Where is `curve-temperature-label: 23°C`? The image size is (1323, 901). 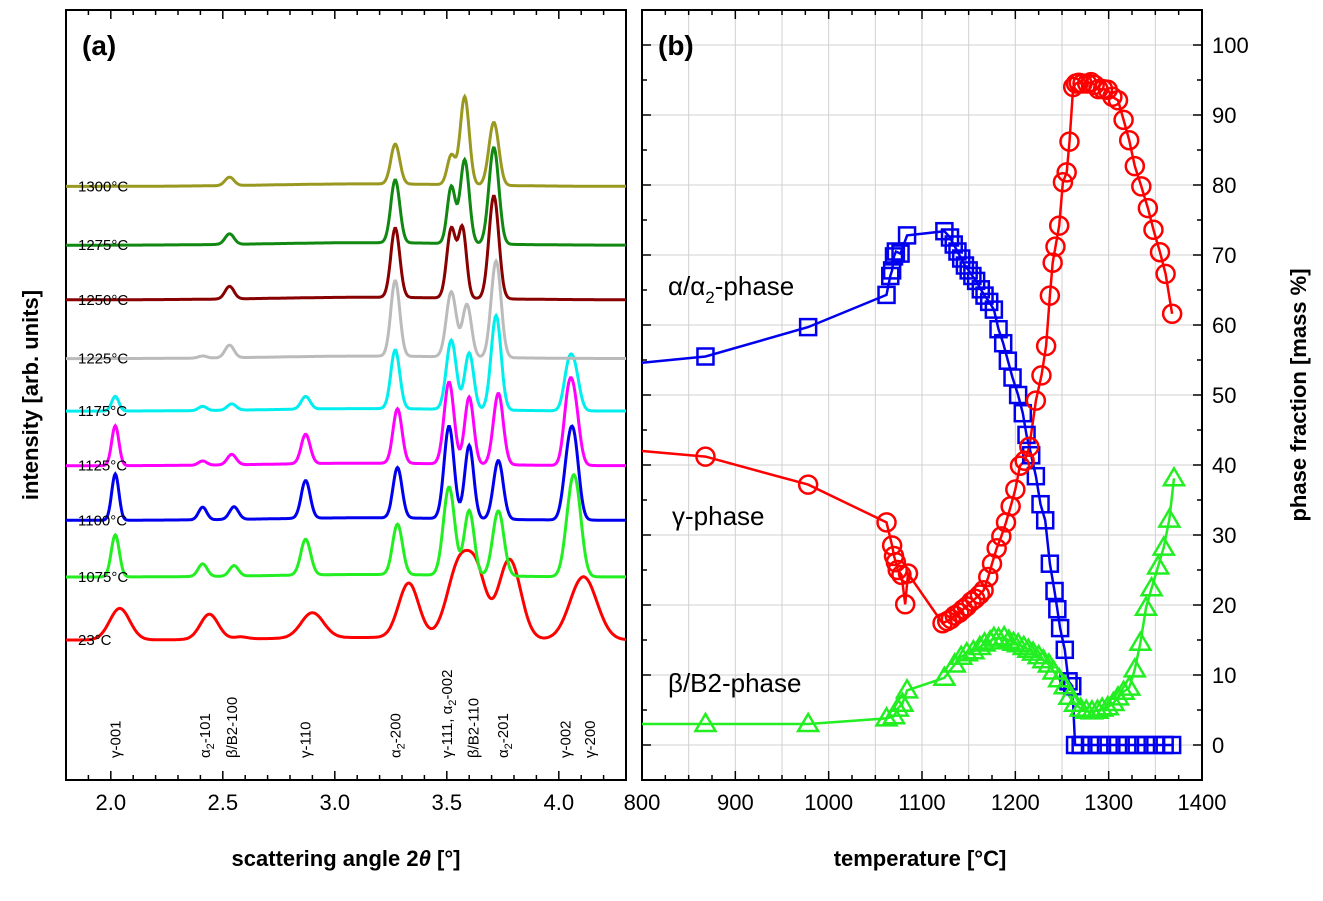
curve-temperature-label: 23°C is located at coordinates (95, 640).